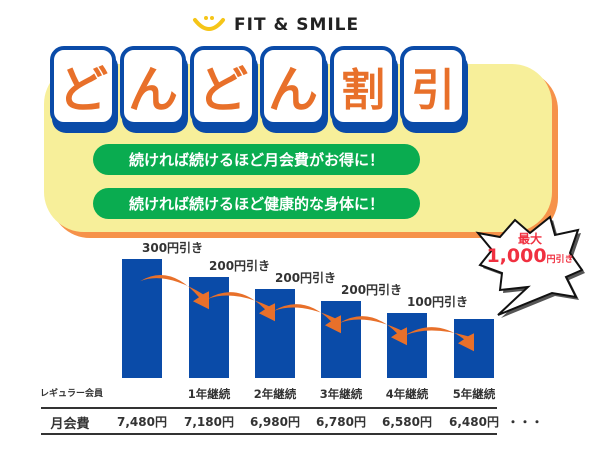  I want to click on smile-icon, so click(209, 23).